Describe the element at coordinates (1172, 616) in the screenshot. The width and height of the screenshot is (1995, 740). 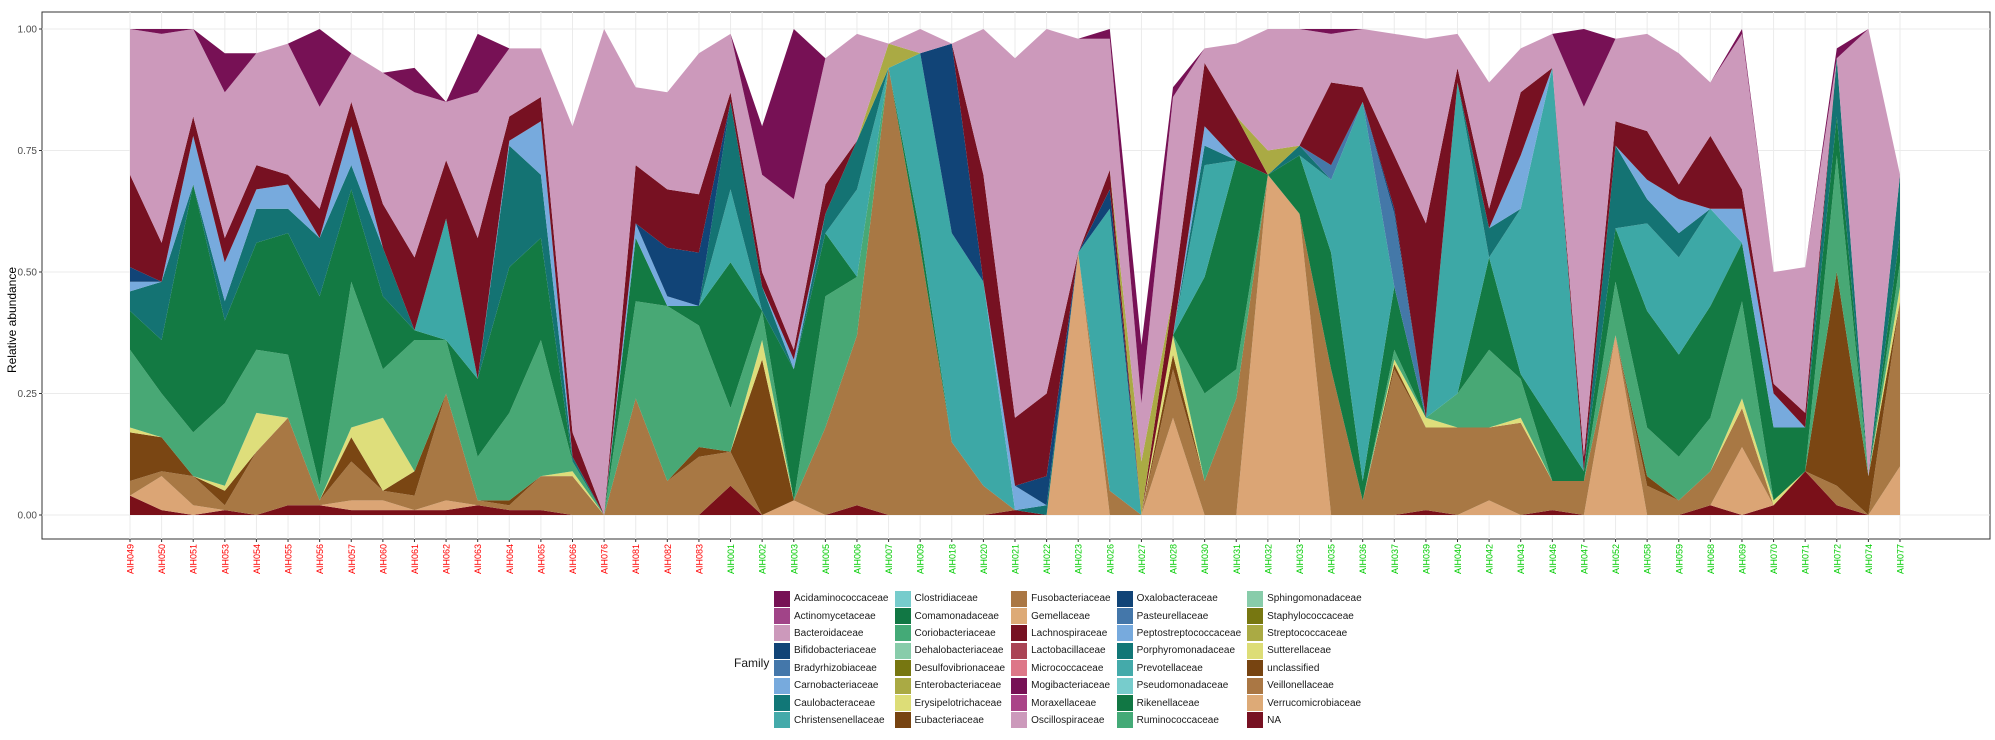
I see `legend-label: Pasteurellaceae` at that location.